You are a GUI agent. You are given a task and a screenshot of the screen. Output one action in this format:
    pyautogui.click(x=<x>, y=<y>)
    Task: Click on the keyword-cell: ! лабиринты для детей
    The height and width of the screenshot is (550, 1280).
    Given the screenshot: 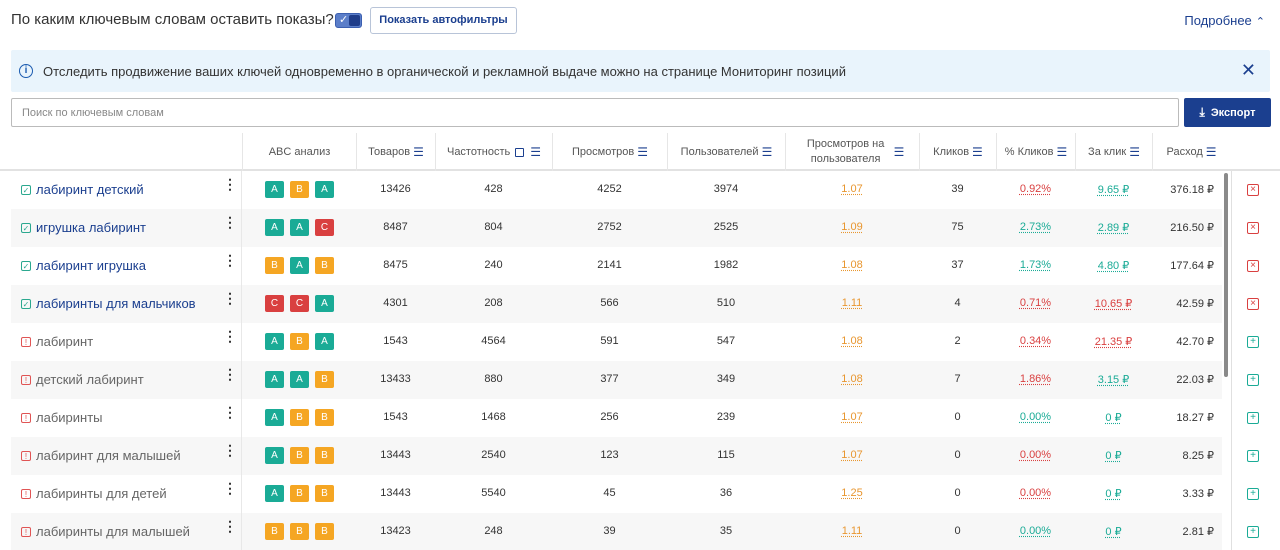 What is the action you would take?
    pyautogui.click(x=94, y=493)
    